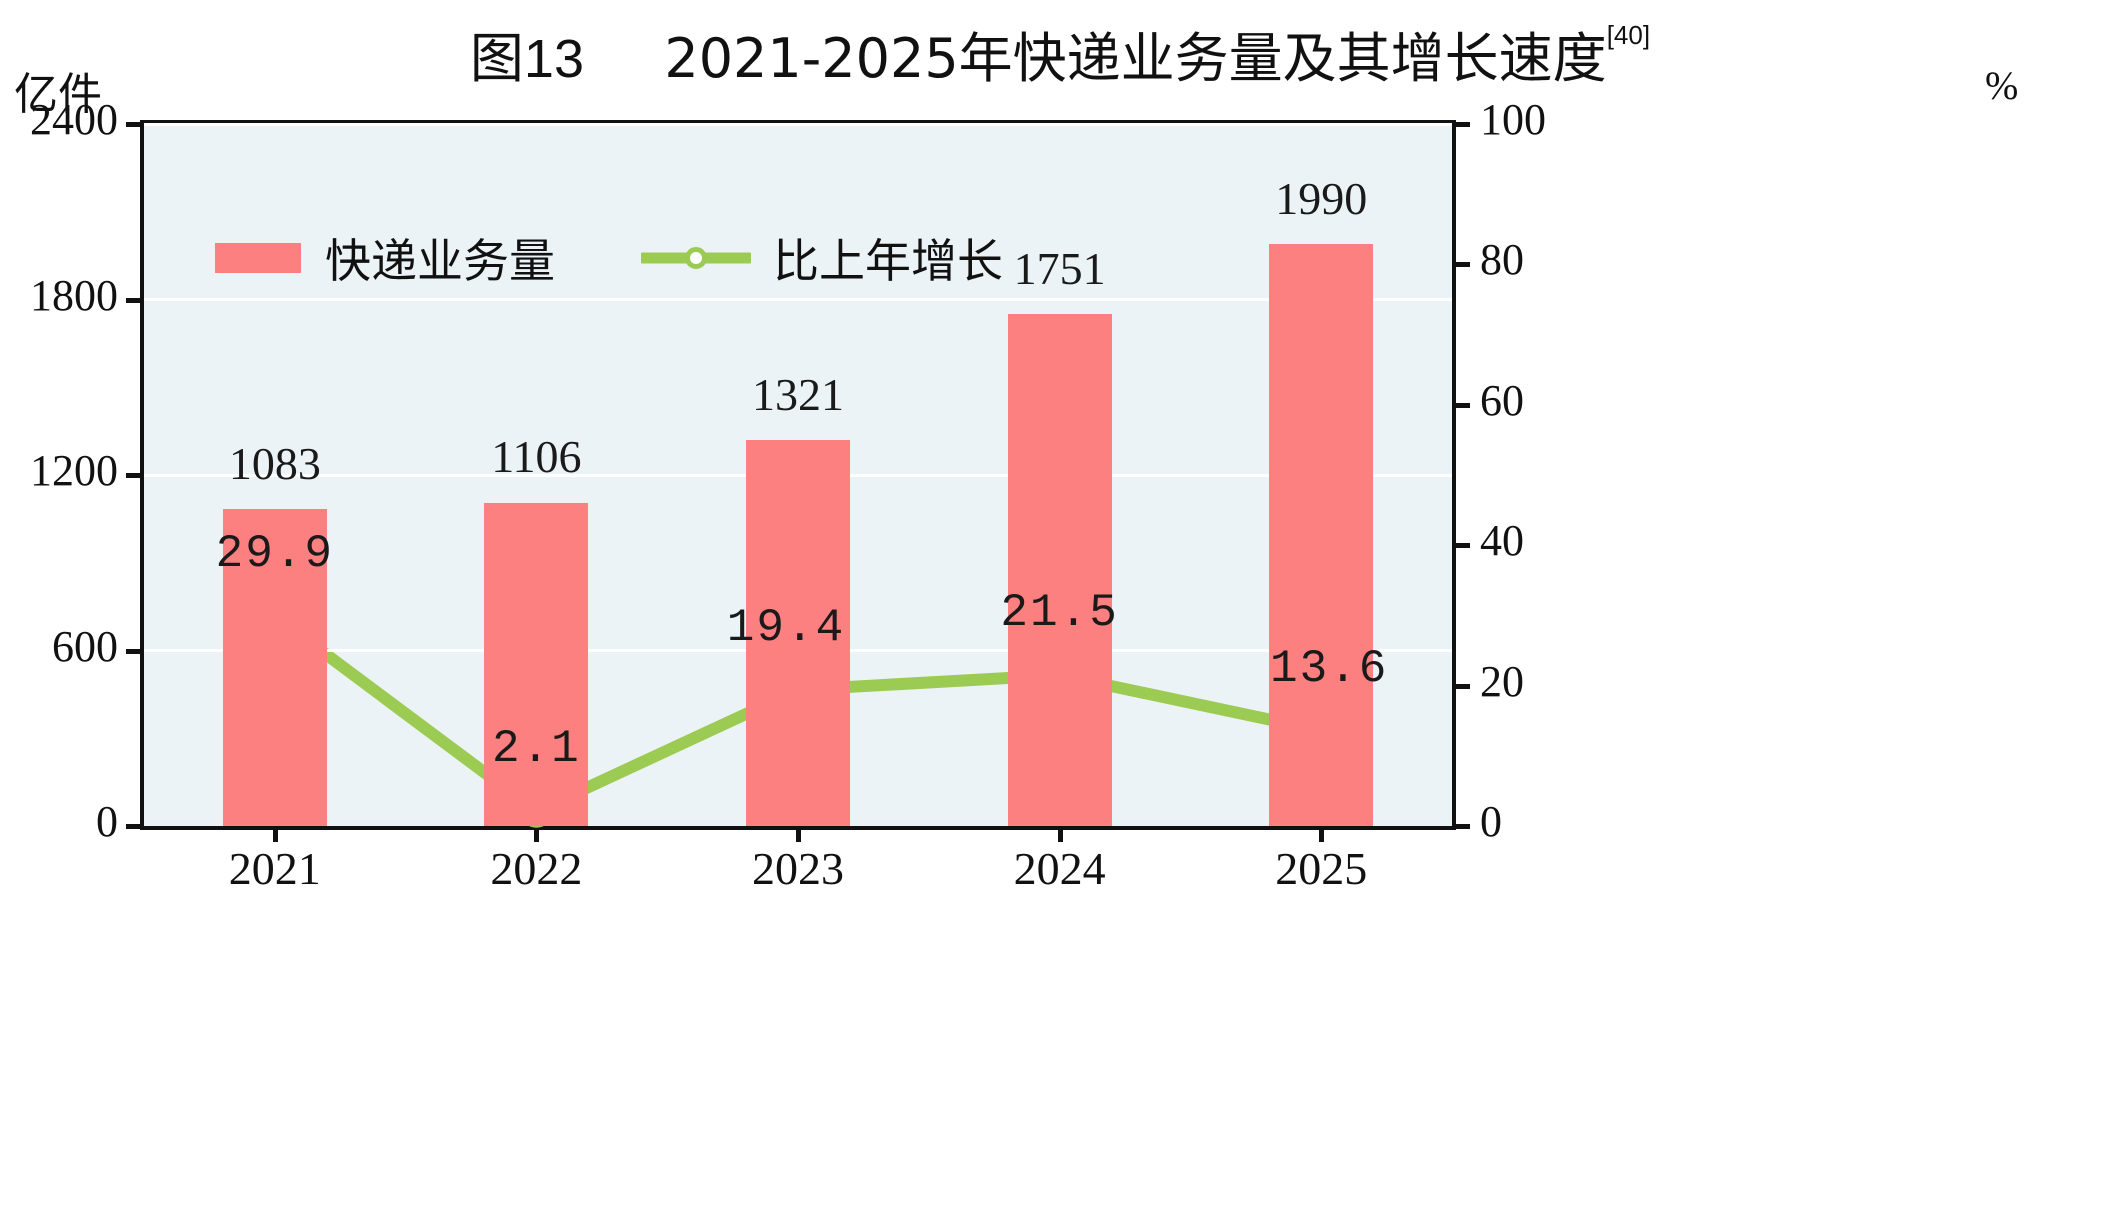 The height and width of the screenshot is (1229, 2120). I want to click on y-axis-left-tick-label: 600, so click(85, 646).